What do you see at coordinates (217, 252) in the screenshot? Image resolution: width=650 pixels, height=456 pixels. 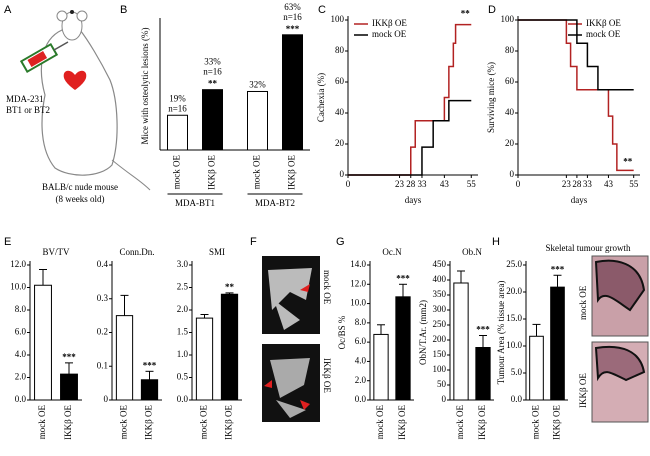 I see `chart-title: SMI` at bounding box center [217, 252].